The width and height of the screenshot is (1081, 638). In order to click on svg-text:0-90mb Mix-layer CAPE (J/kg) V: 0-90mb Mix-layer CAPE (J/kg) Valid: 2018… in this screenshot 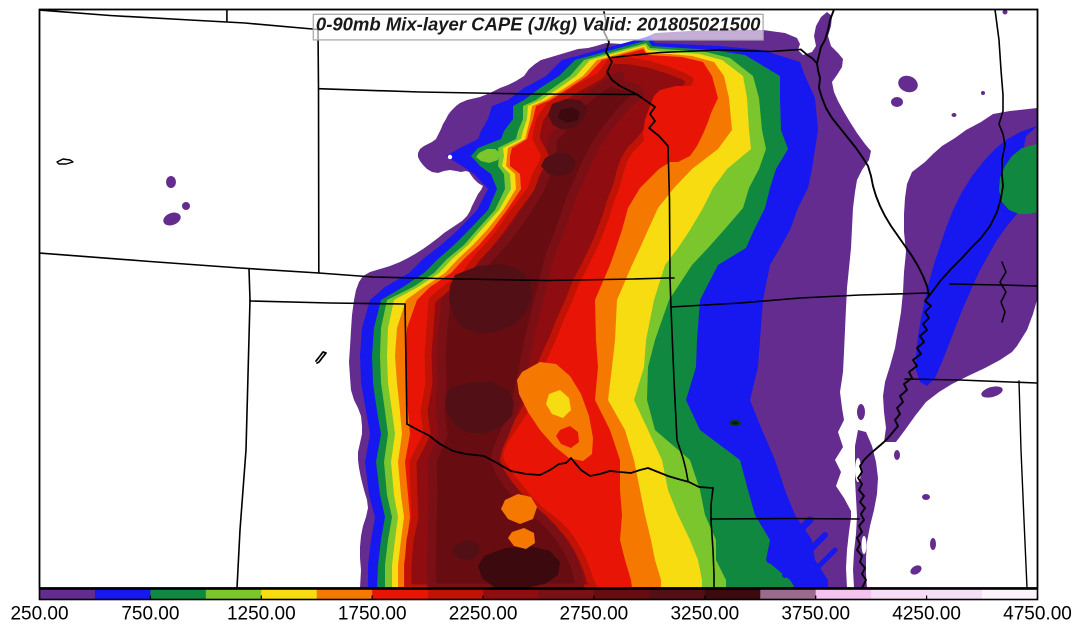, I will do `click(538, 24)`.